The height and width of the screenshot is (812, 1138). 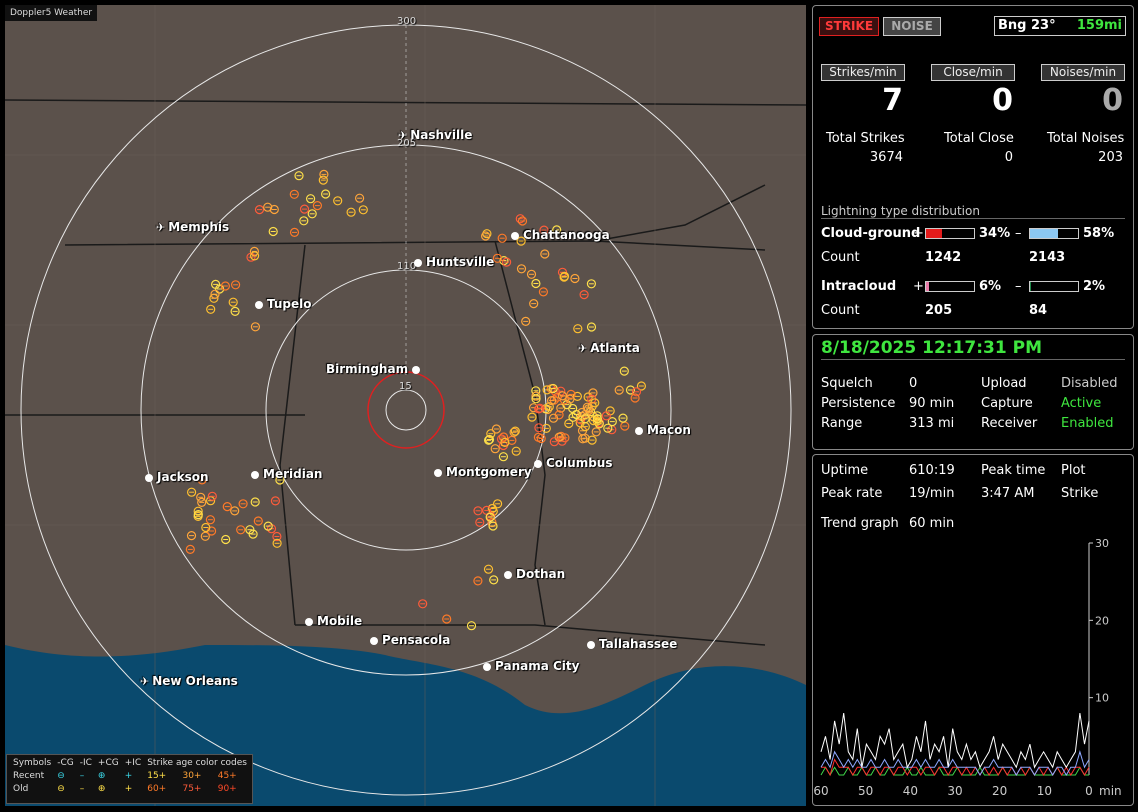 What do you see at coordinates (435, 135) in the screenshot?
I see `city-nashville: ✈ Nashville` at bounding box center [435, 135].